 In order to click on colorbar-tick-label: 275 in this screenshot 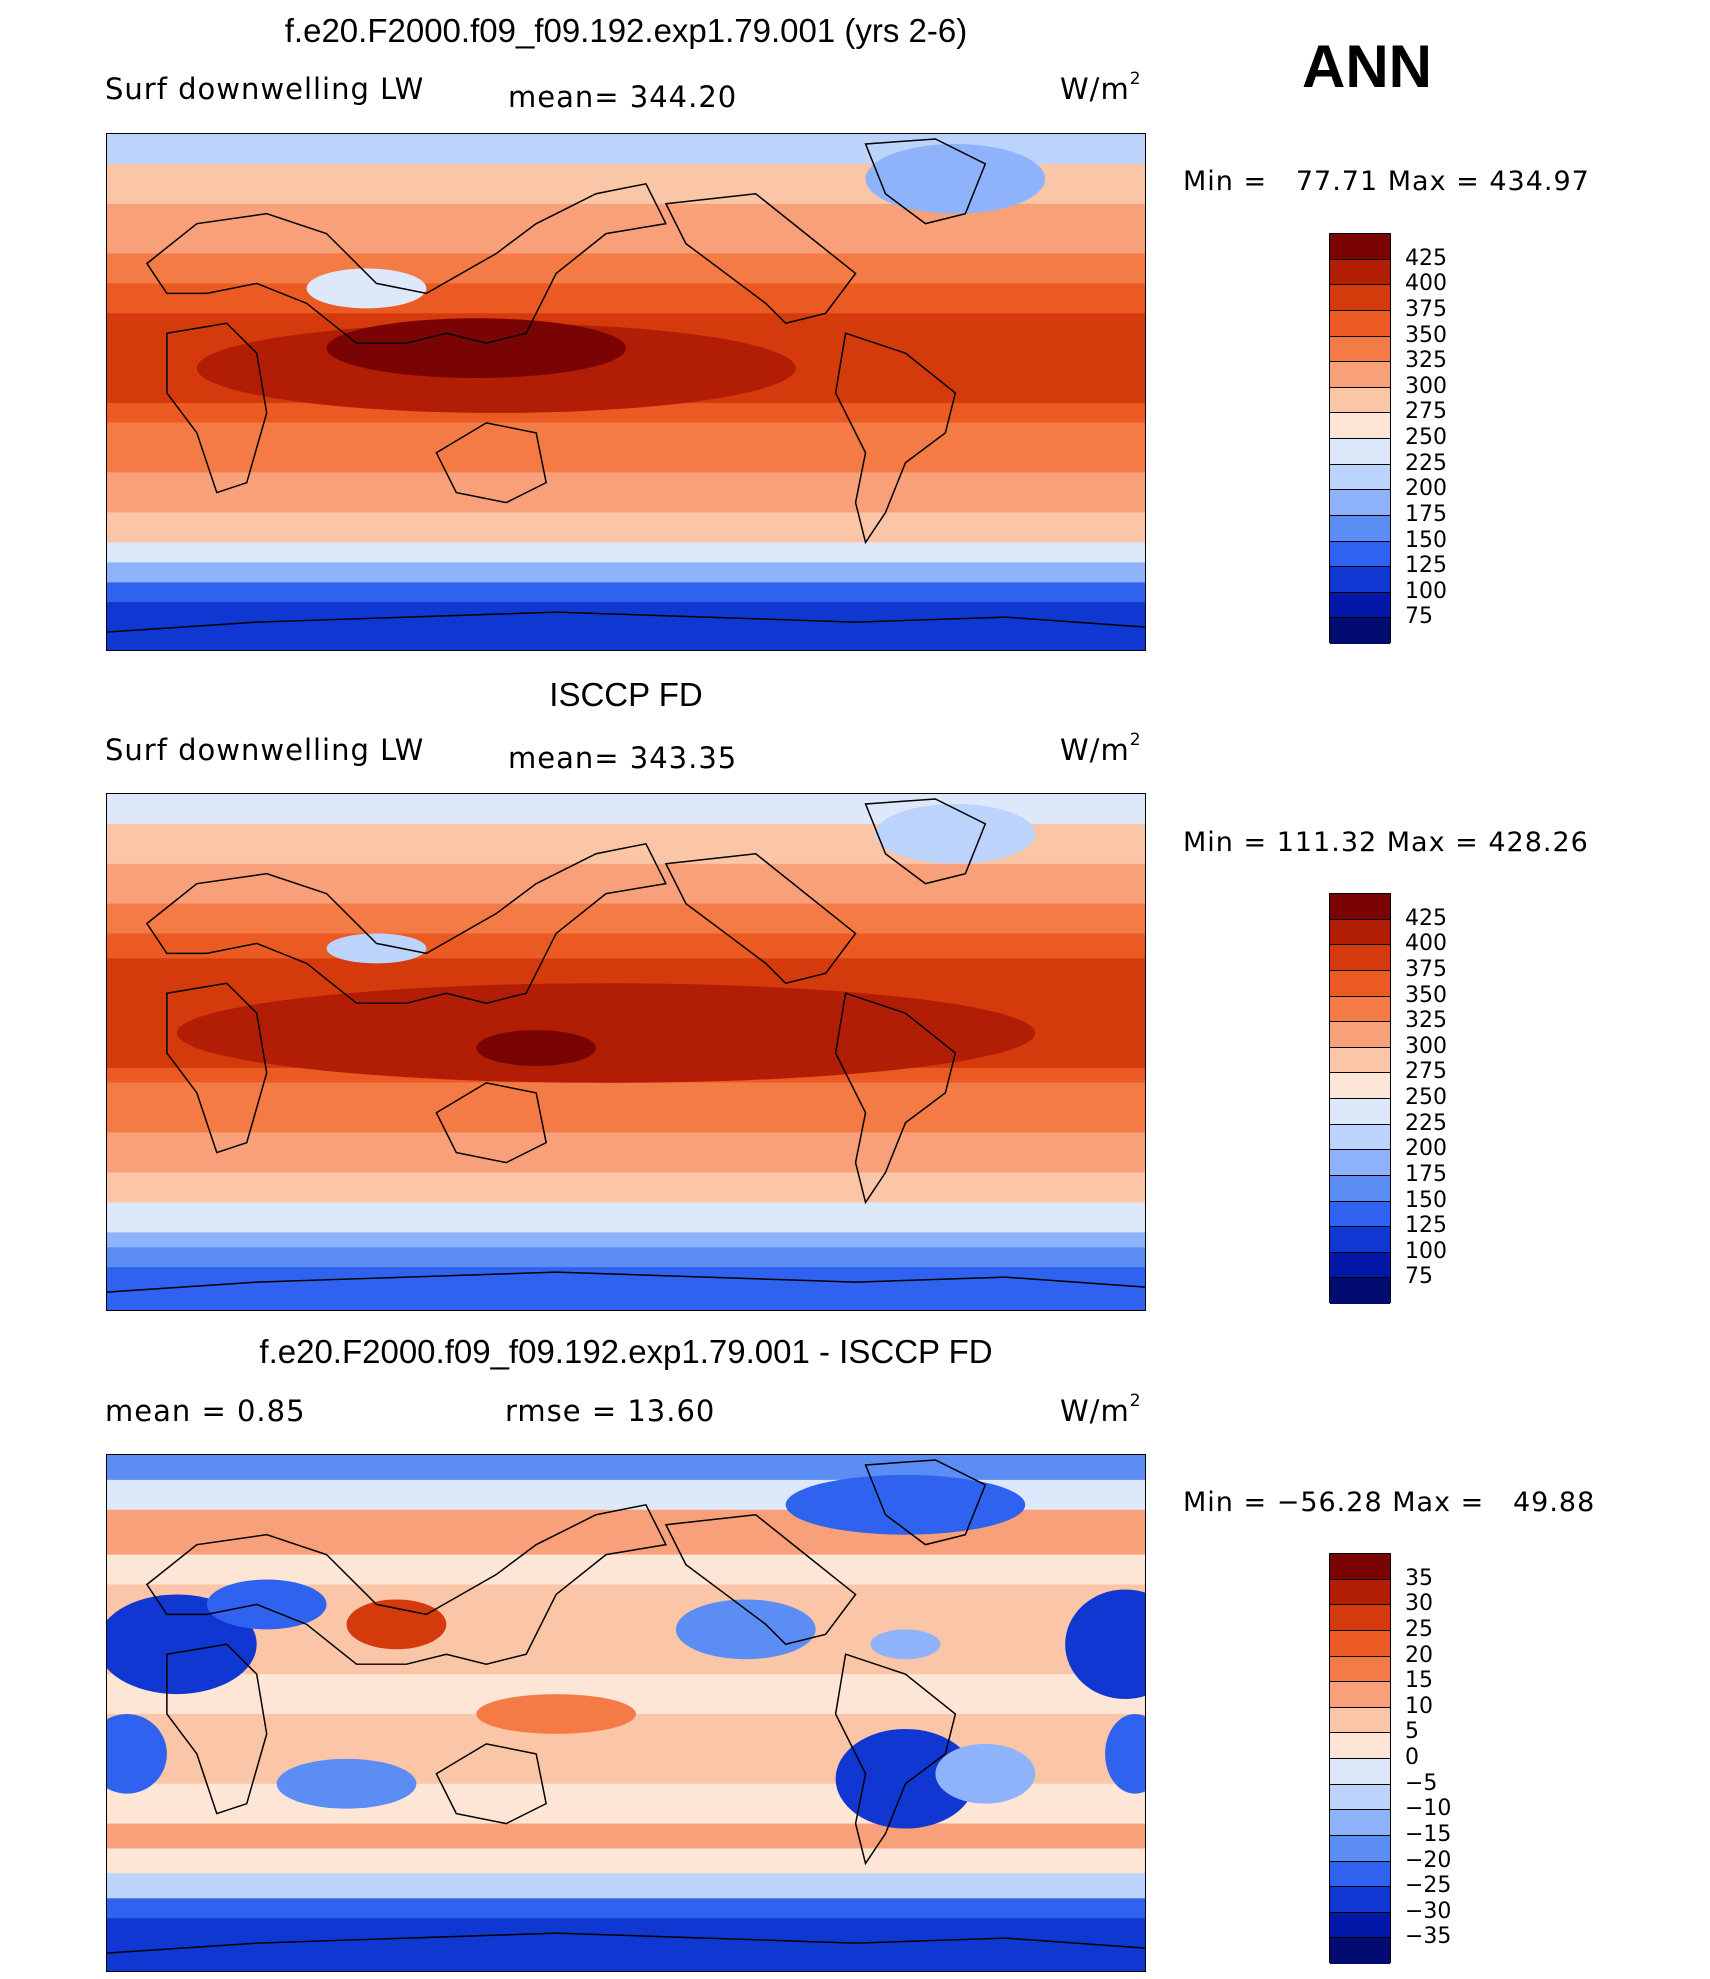, I will do `click(1426, 1072)`.